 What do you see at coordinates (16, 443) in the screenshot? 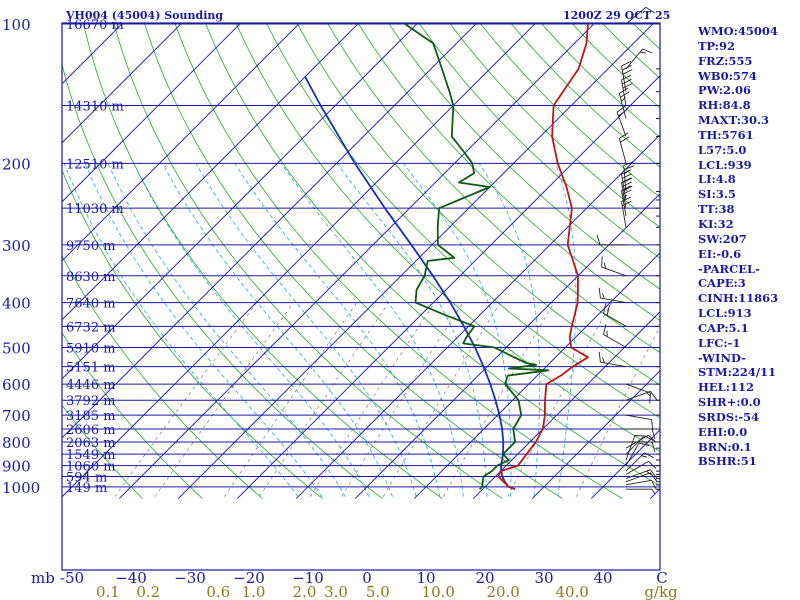
I see `pressure-tick-label: 800` at bounding box center [16, 443].